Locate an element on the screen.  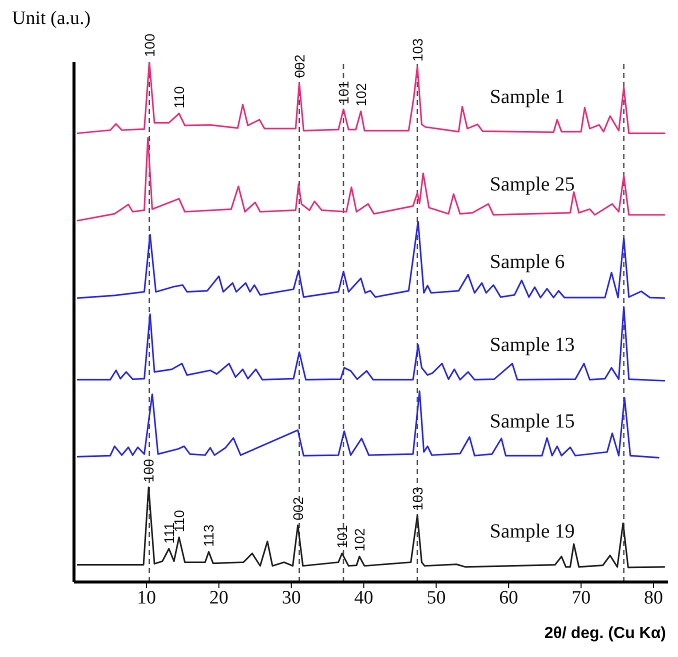
x-tick-label: 70 is located at coordinates (581, 597).